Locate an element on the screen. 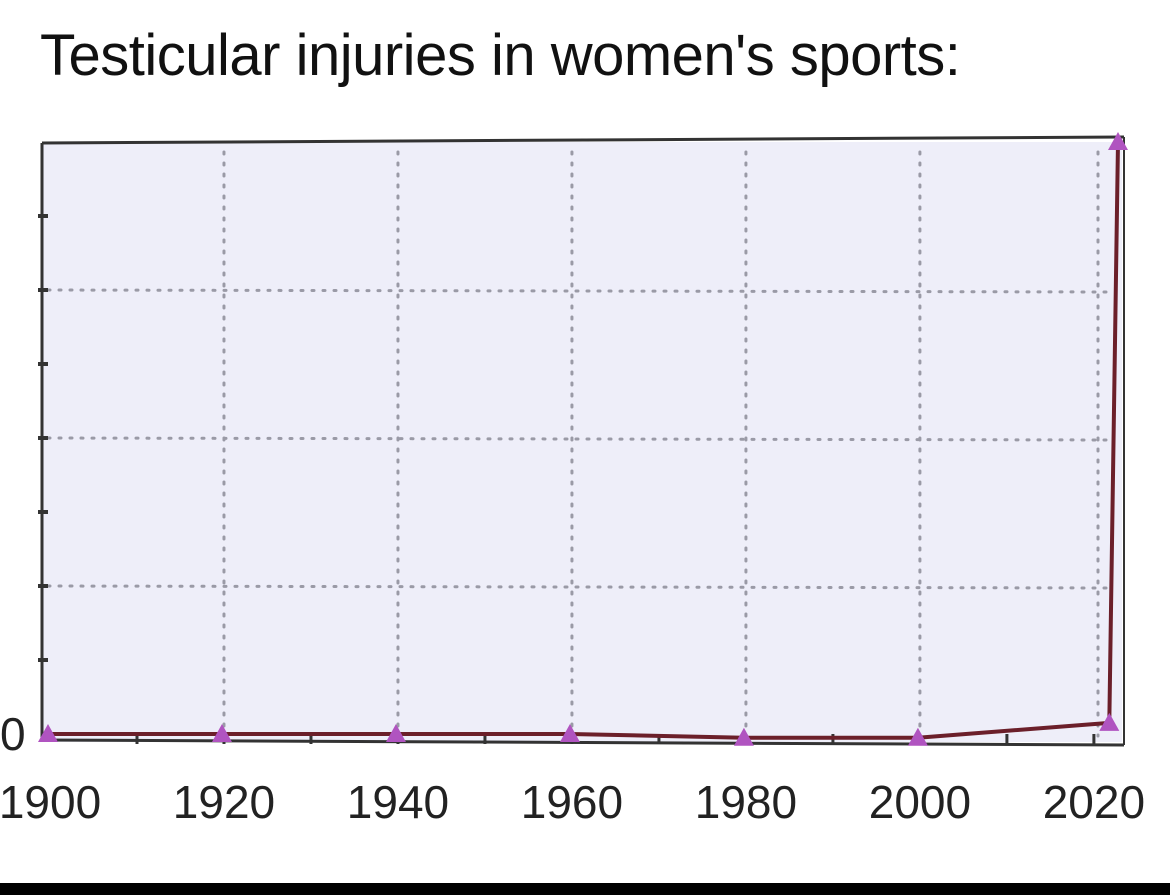 Image resolution: width=1170 pixels, height=895 pixels. x-tick-labels: 1900 1920 1940 1960 1980 2000 2020 is located at coordinates (572, 802).